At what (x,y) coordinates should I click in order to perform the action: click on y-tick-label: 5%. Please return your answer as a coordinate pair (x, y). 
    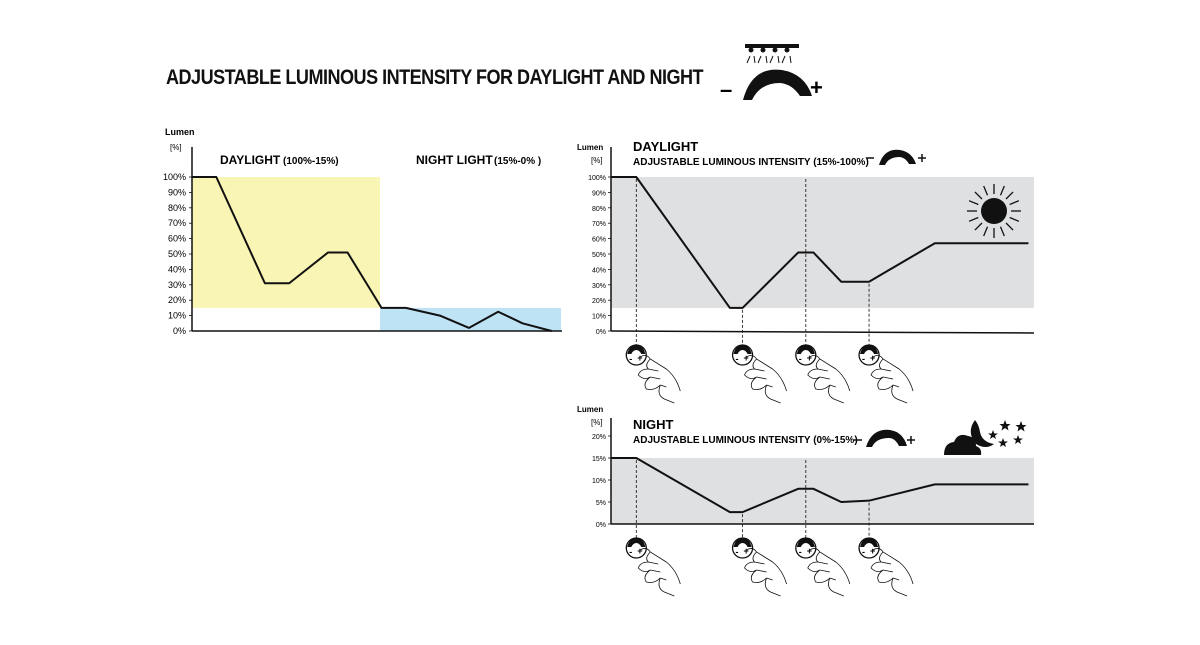
    Looking at the image, I should click on (601, 503).